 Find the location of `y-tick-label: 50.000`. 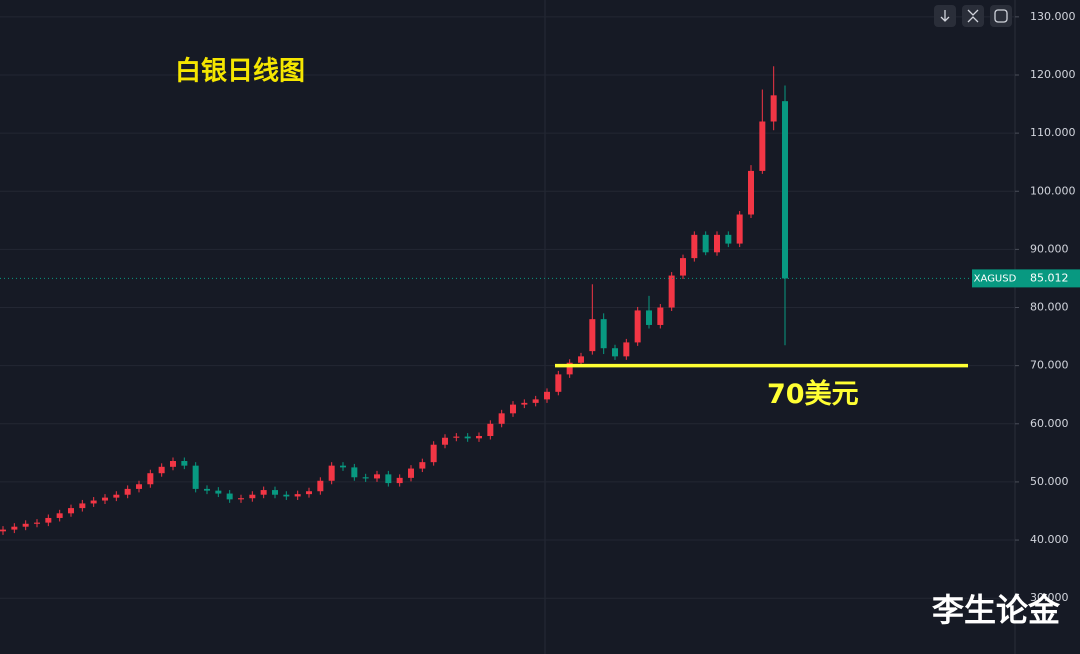

y-tick-label: 50.000 is located at coordinates (1049, 481).